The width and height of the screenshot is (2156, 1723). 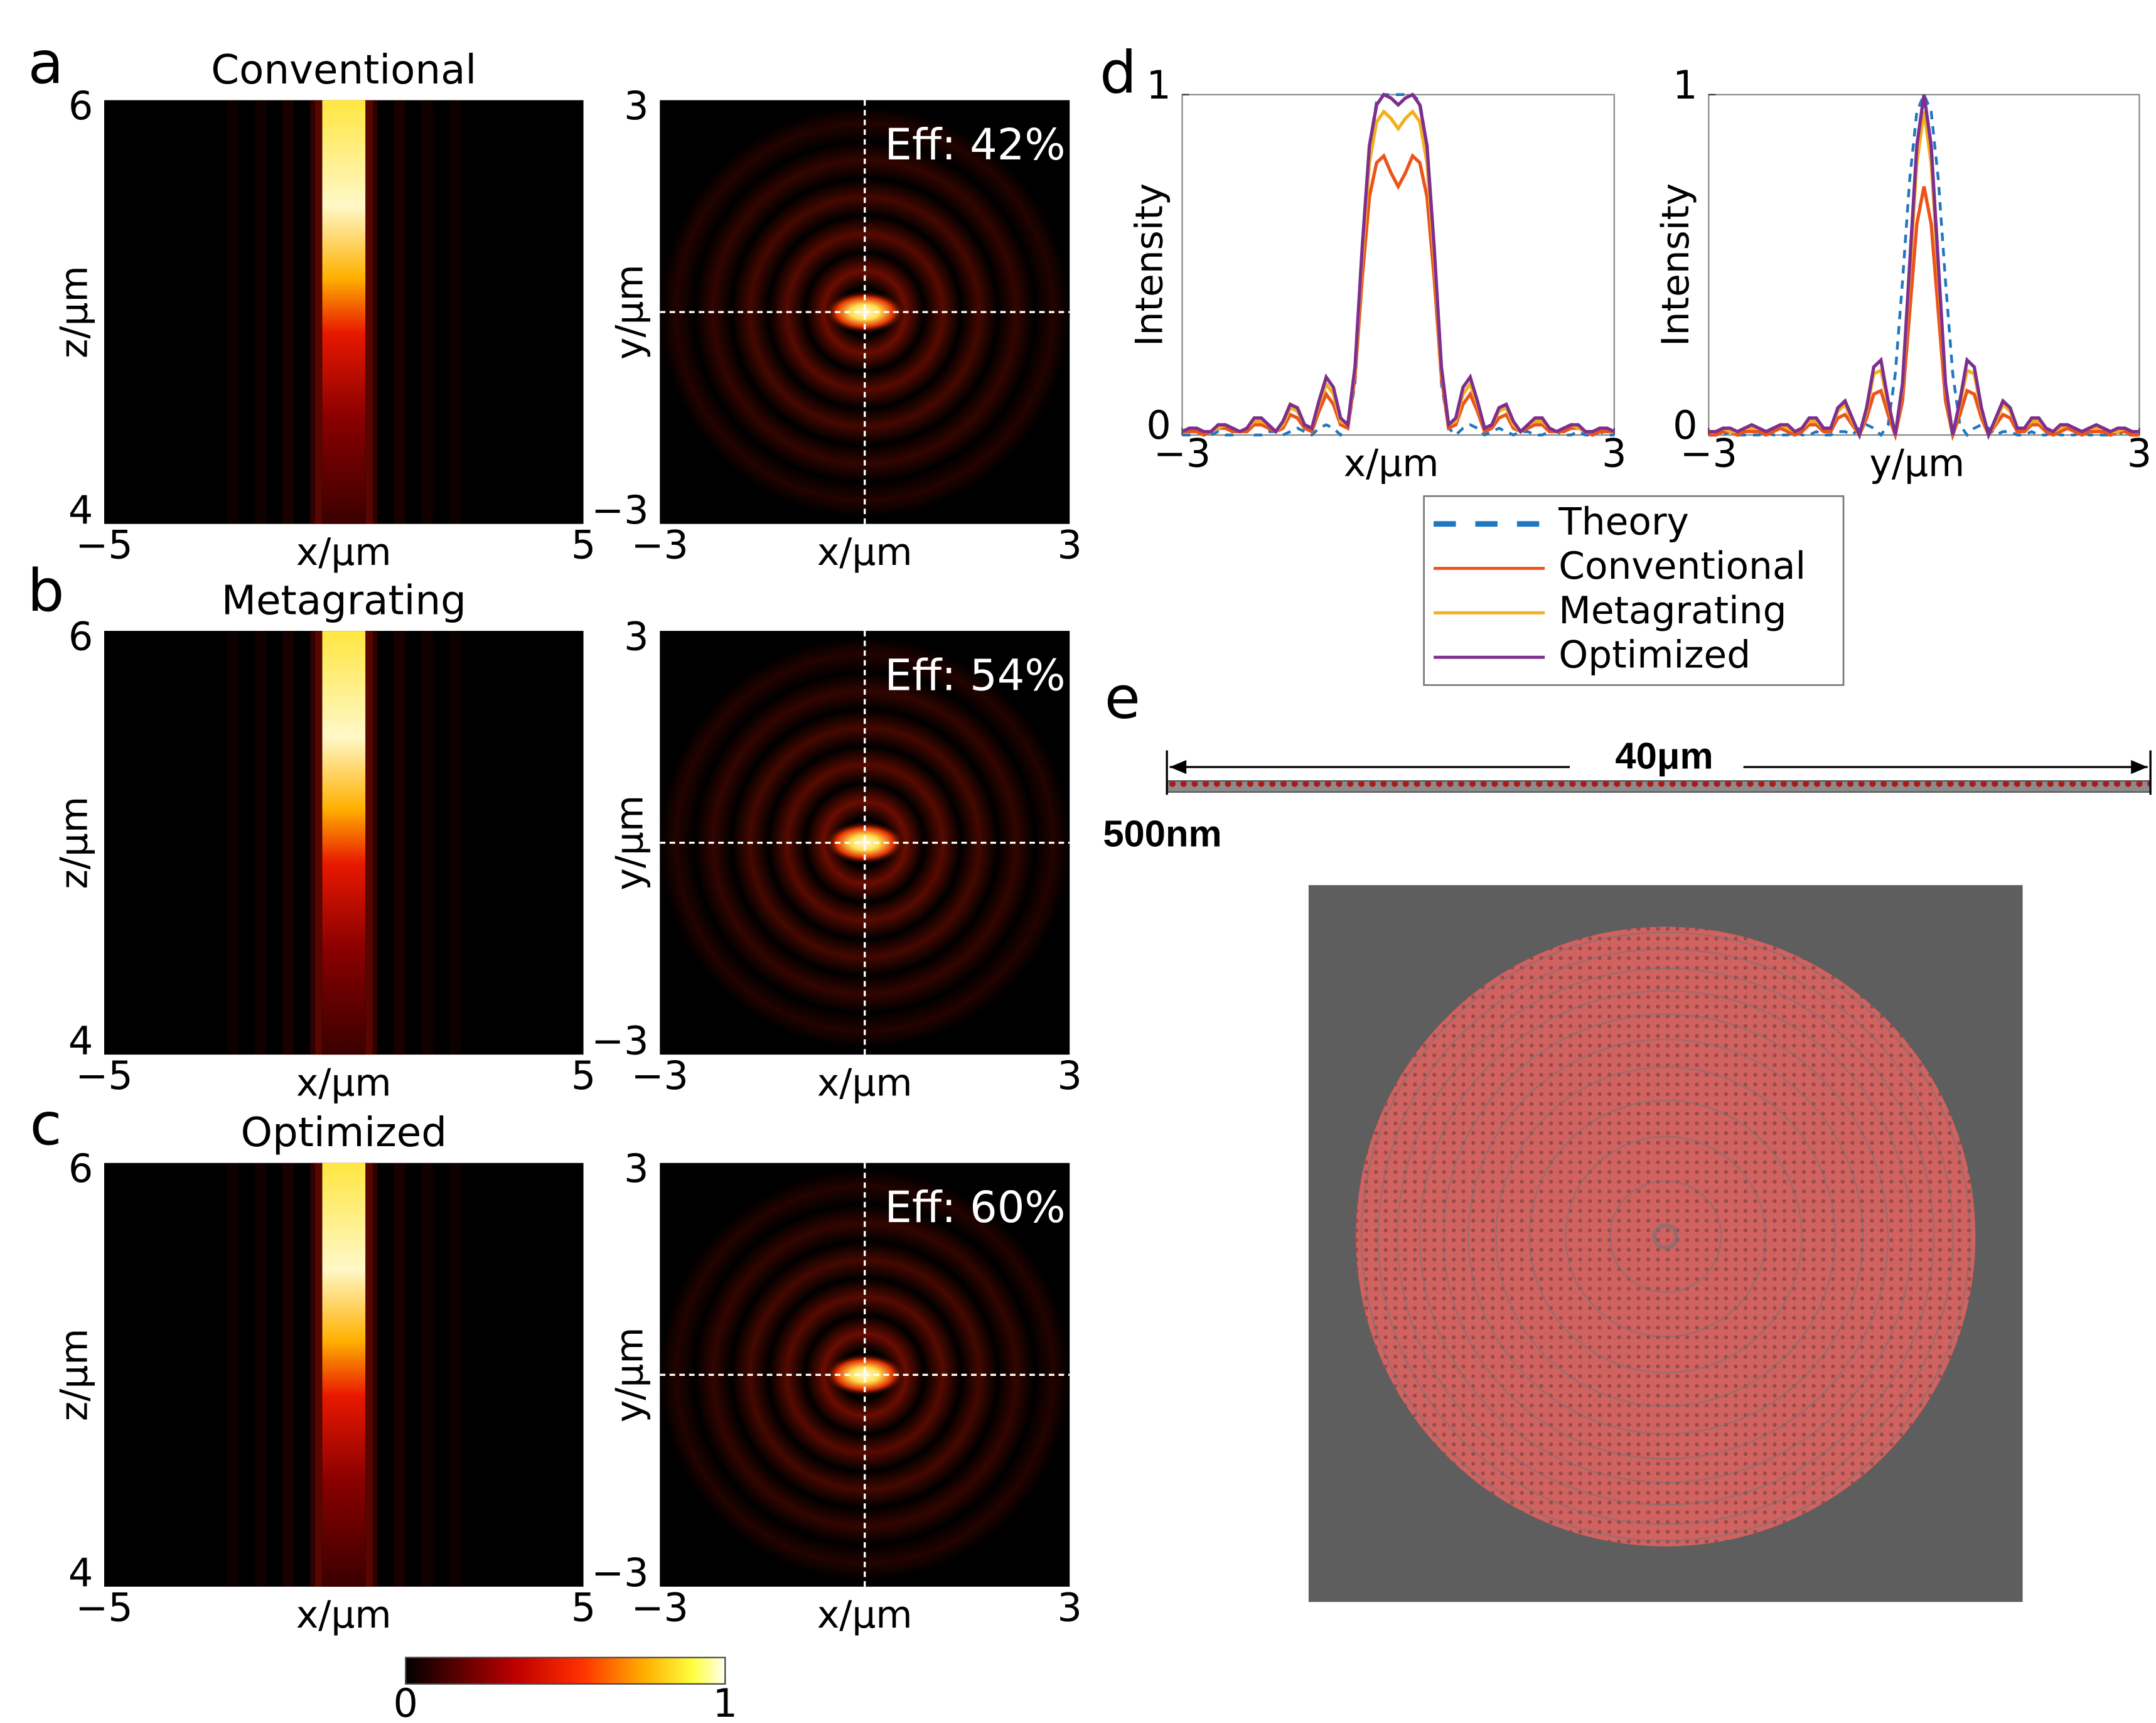 I want to click on ring-boundaries, so click(x=1665, y=1236).